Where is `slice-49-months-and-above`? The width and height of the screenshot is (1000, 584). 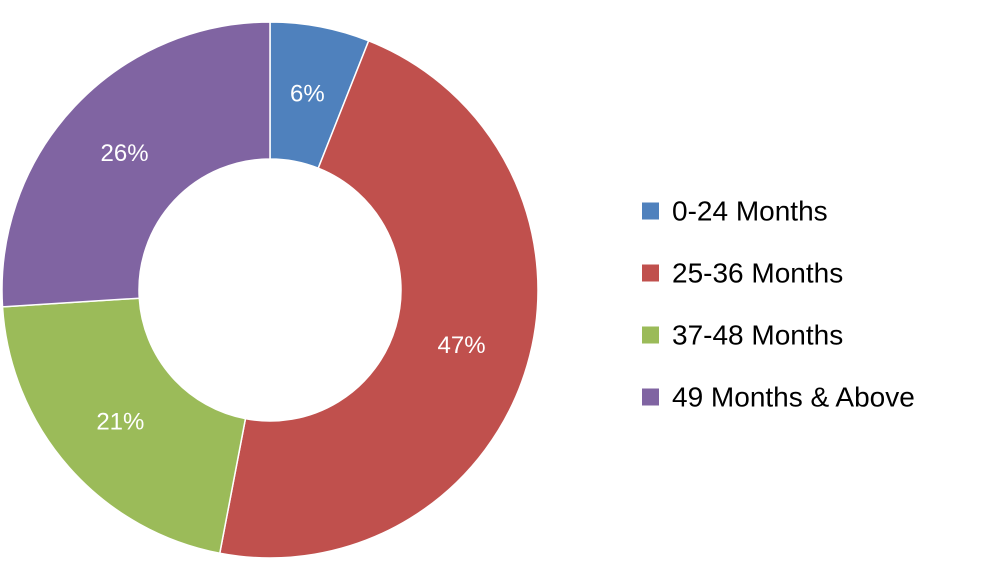 slice-49-months-and-above is located at coordinates (136, 164).